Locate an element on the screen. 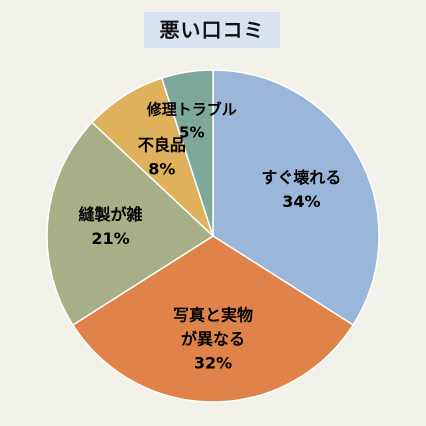 The width and height of the screenshot is (426, 426). slice-label-group-4: 不良品 8% is located at coordinates (162, 157).